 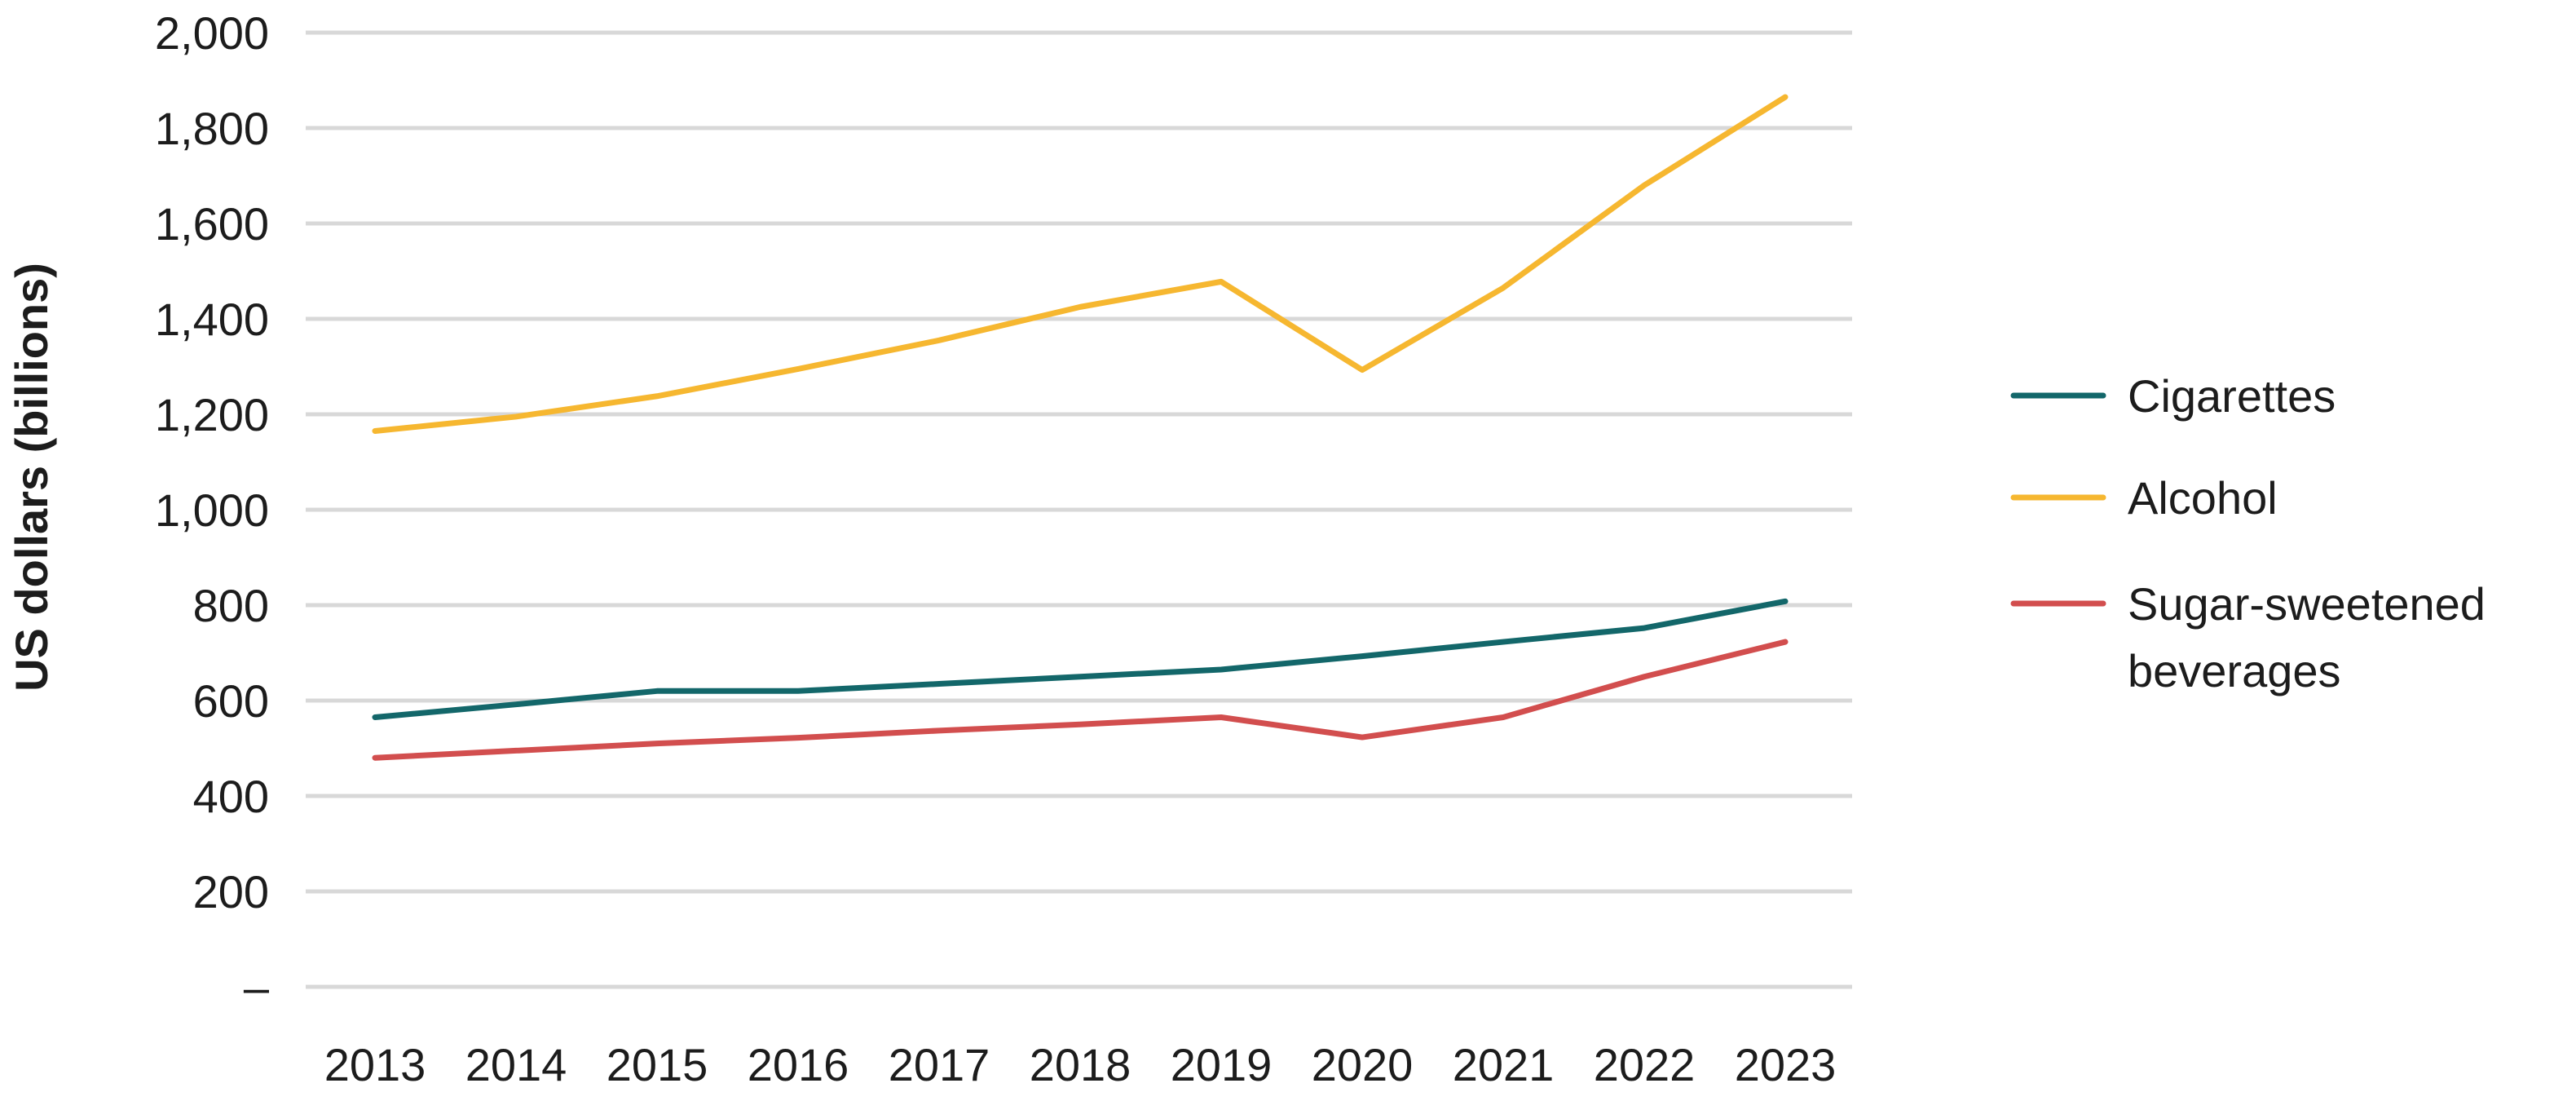 I want to click on y-tick-label: 800, so click(x=231, y=605).